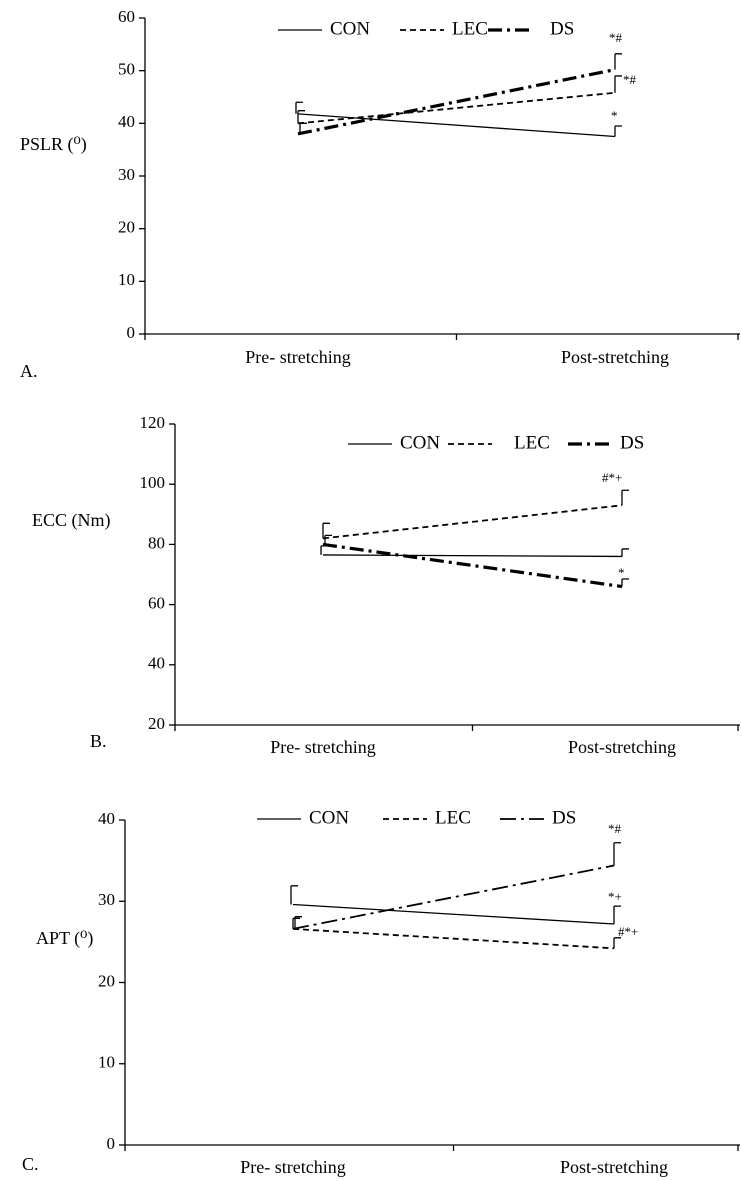  Describe the element at coordinates (615, 896) in the screenshot. I see `significance-mark: *+` at that location.